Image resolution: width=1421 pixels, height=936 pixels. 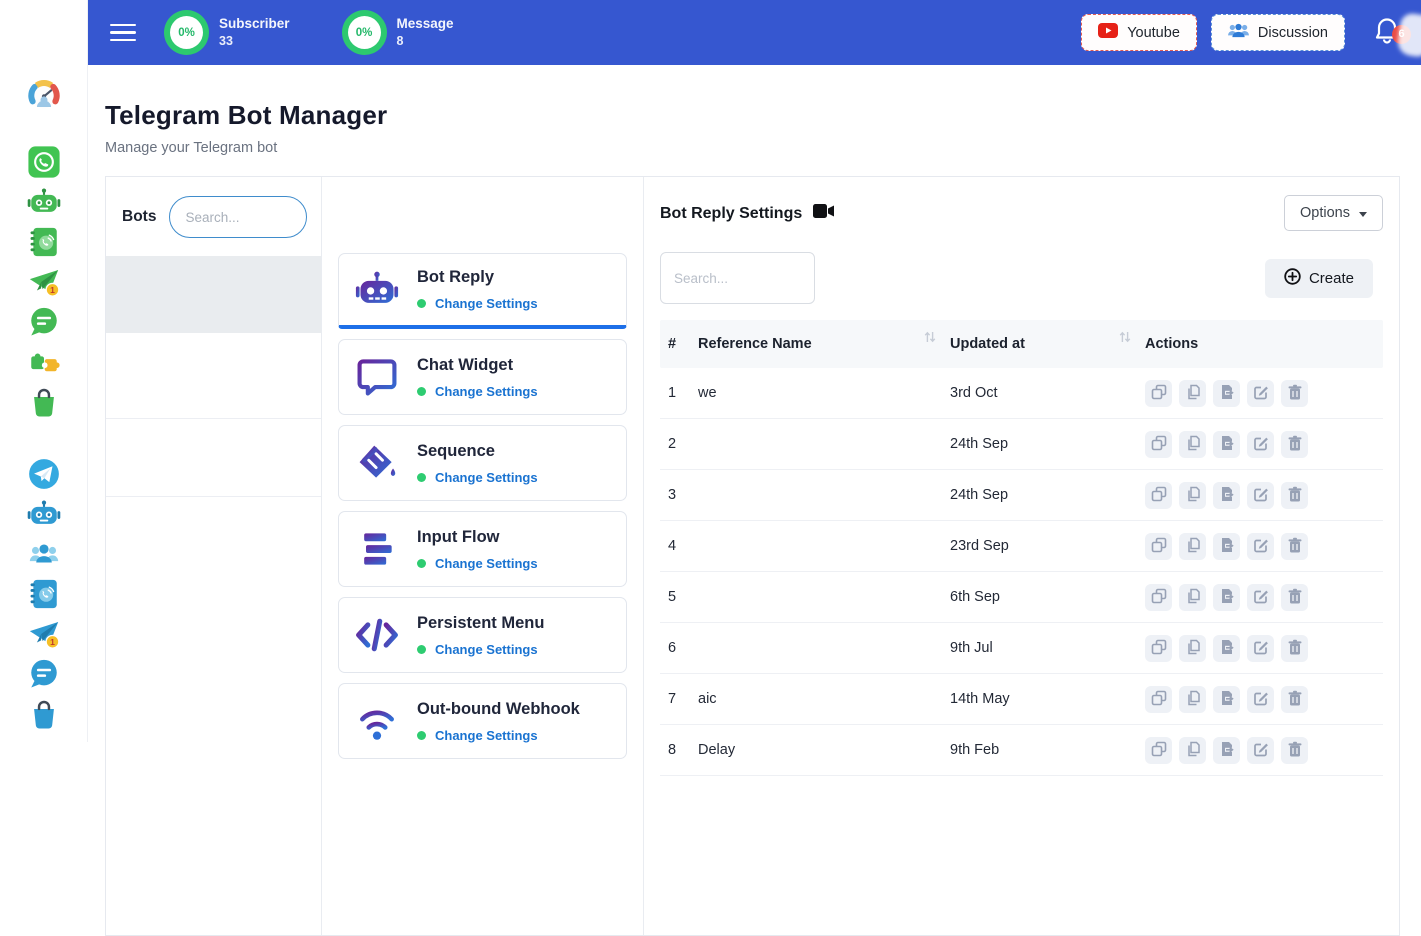 What do you see at coordinates (1292, 32) in the screenshot?
I see `discussion-button-label: Discussion` at bounding box center [1292, 32].